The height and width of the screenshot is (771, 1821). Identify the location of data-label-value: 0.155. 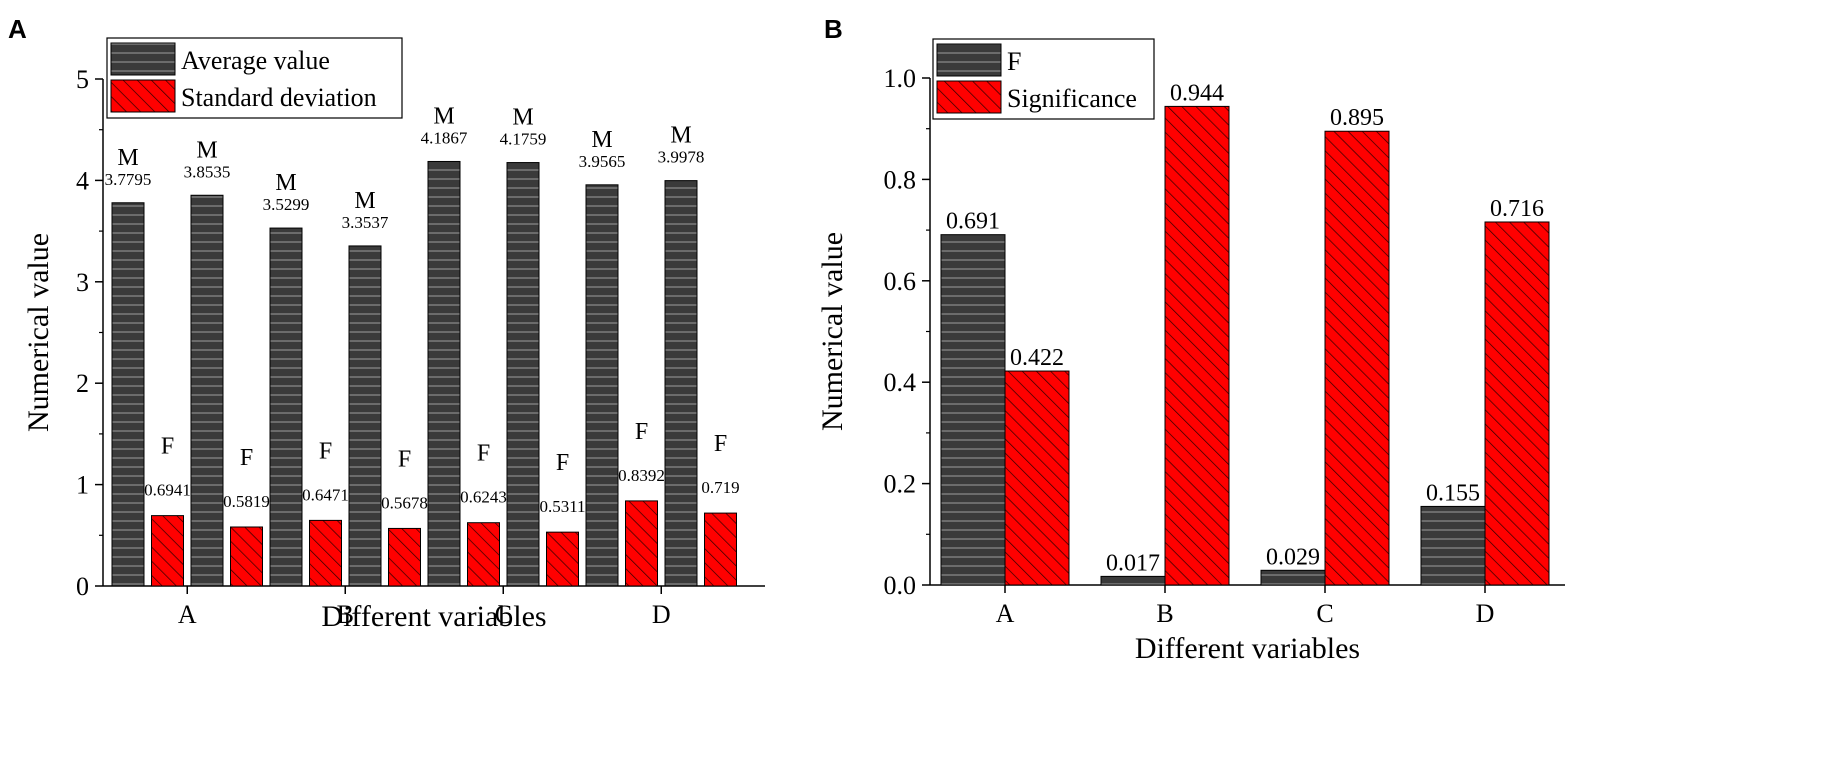
(1453, 493).